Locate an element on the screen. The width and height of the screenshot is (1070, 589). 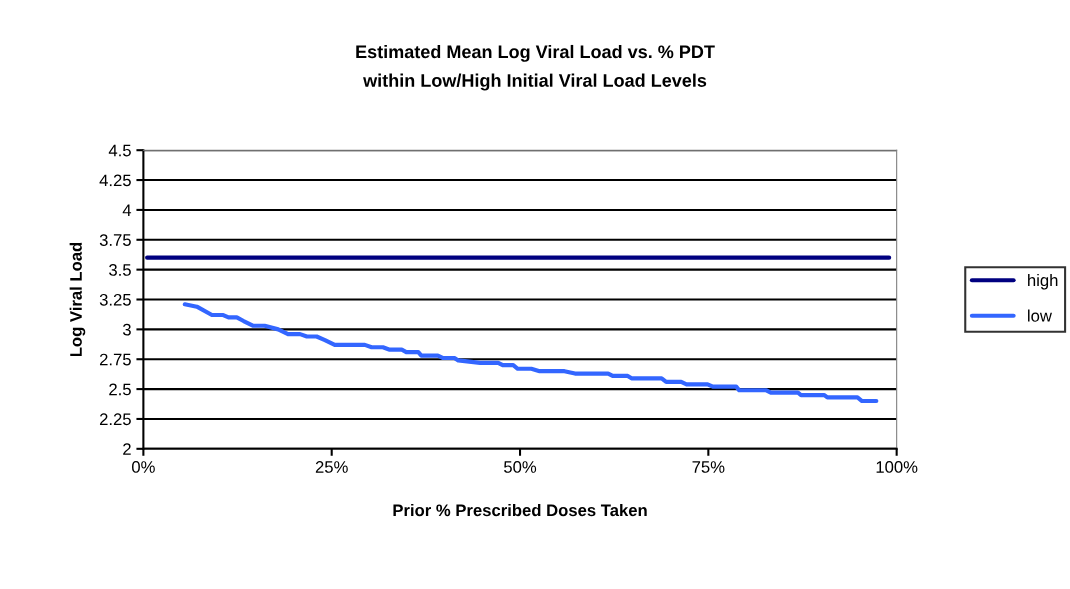
chart-title: Estimated Mean Log Viral Load vs. % PDT within Low/High Initial Viral Load Levels is located at coordinates (535, 67).